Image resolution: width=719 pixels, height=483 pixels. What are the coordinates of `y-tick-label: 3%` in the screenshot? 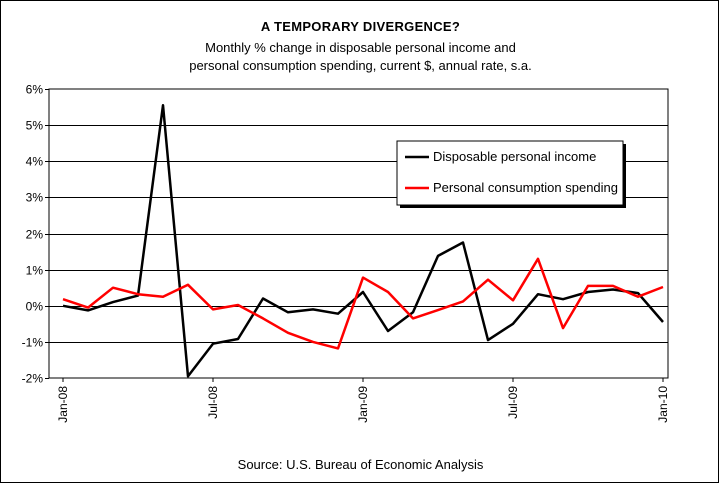 It's located at (35, 198).